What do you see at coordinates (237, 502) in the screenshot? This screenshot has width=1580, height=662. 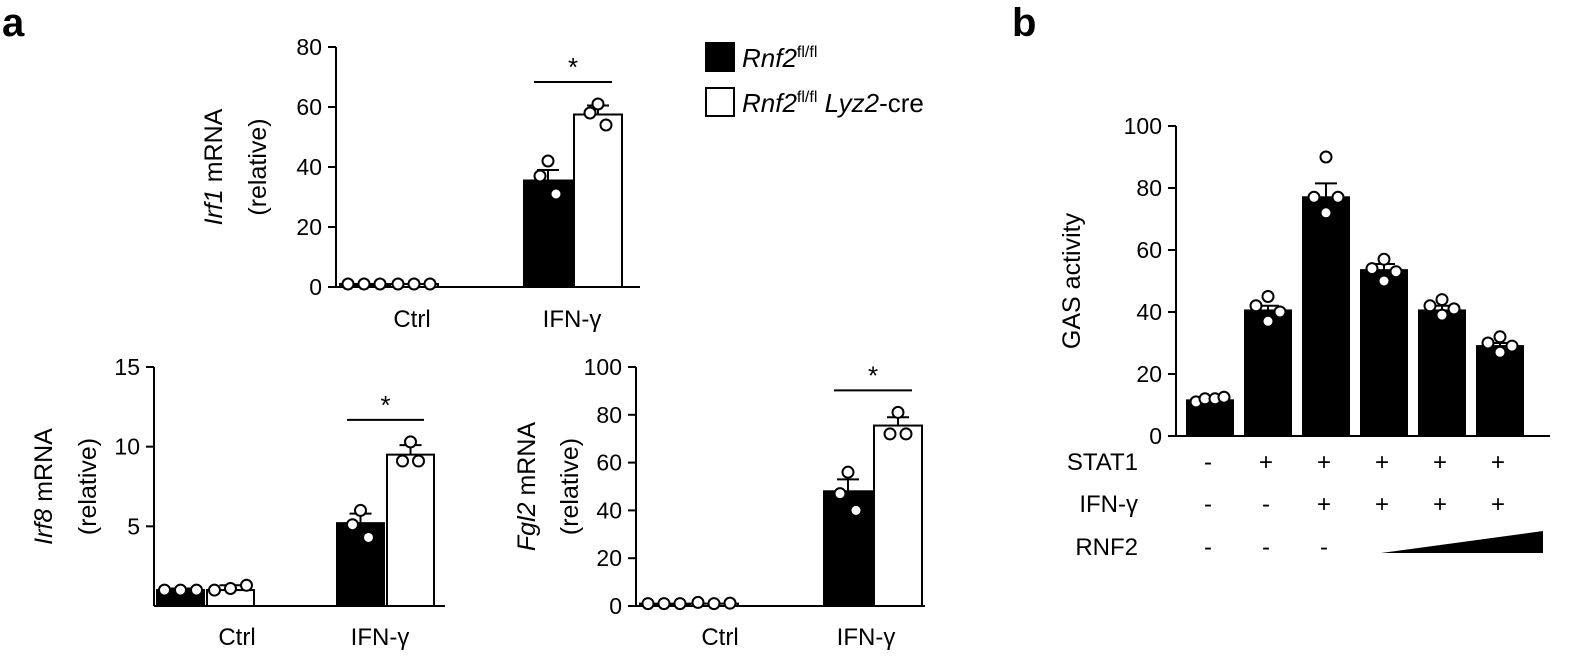 I see `chart-irf8: 5 10 15 Ctrl IFN-γ * Irf8 mRNA (relative)` at bounding box center [237, 502].